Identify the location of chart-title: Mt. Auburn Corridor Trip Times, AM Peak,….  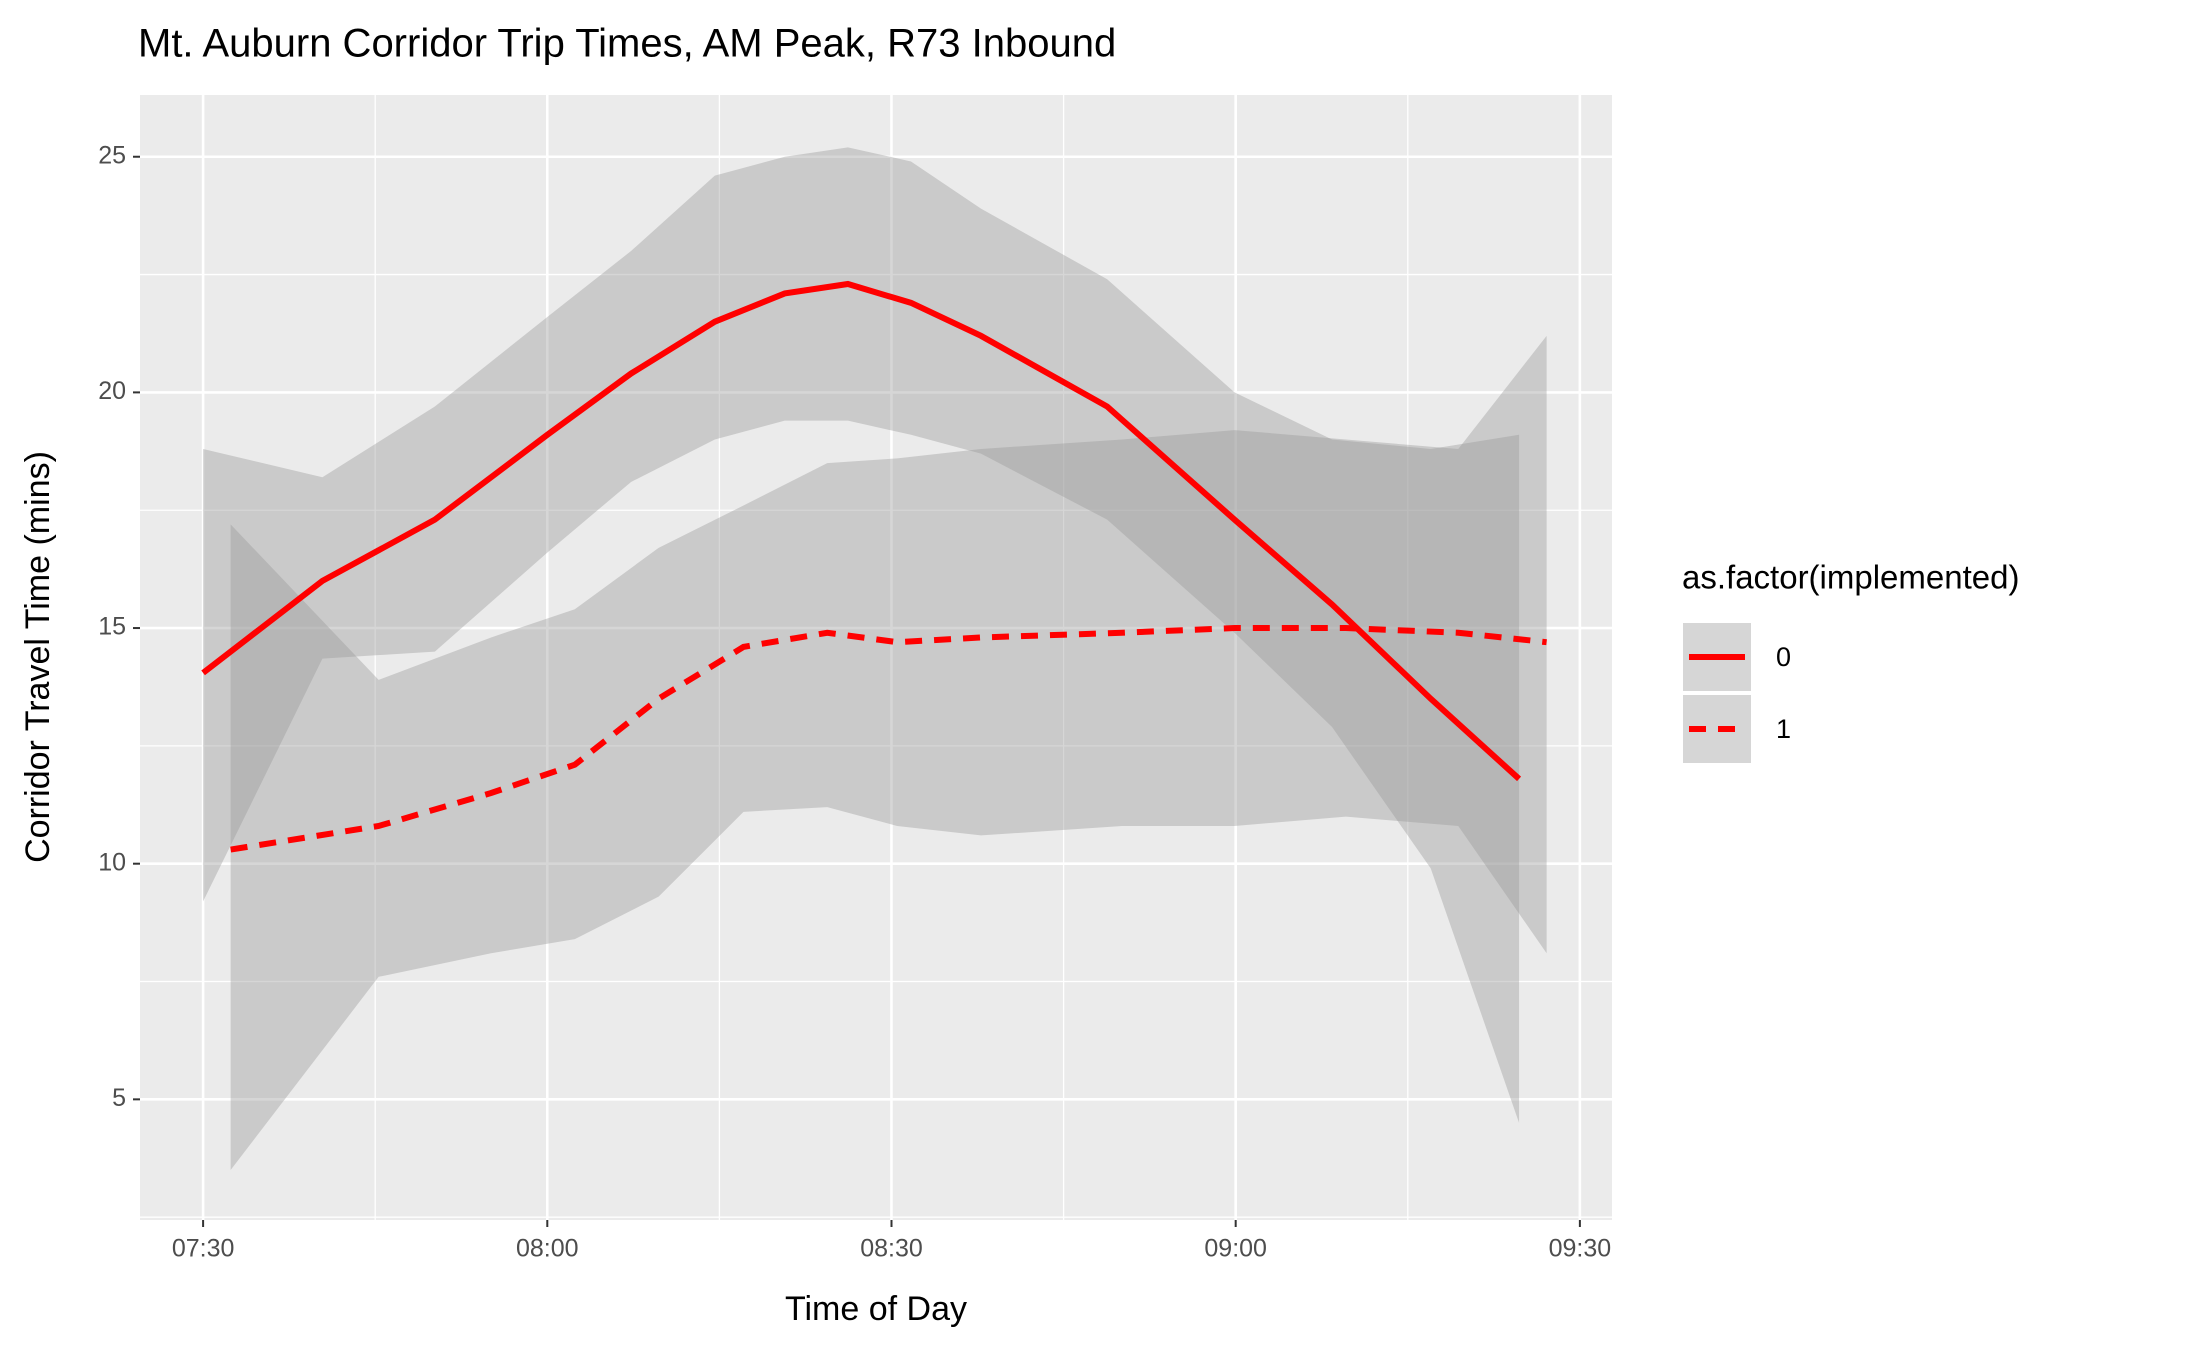
(627, 44).